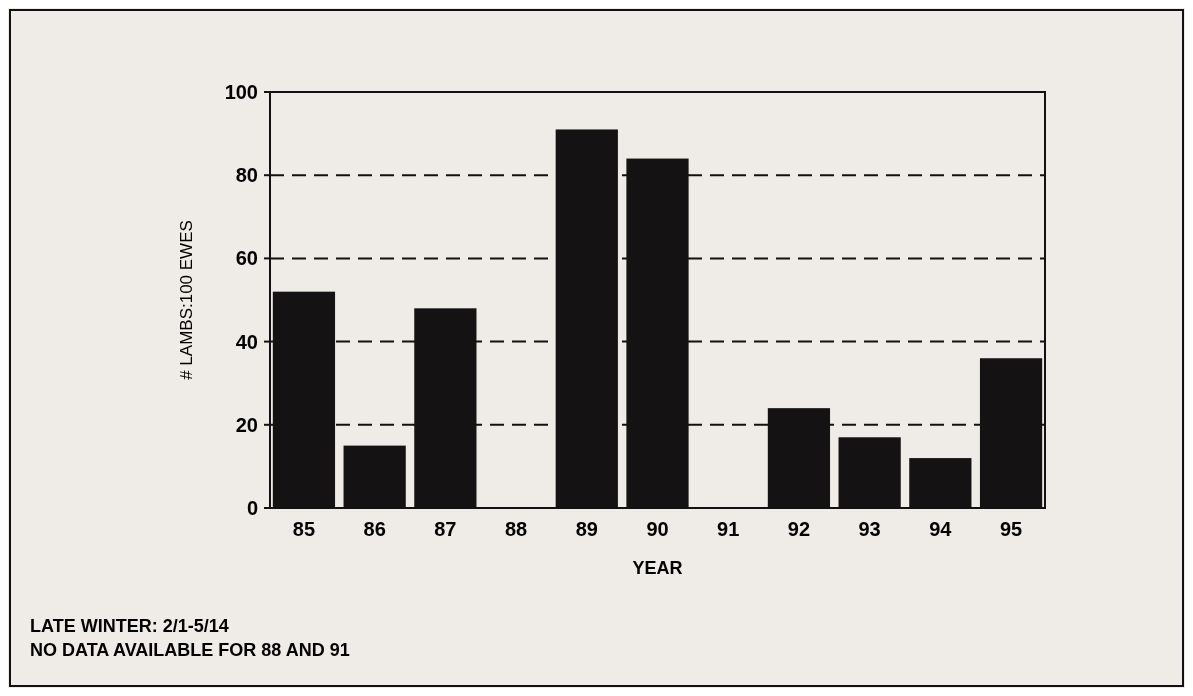 Image resolution: width=1193 pixels, height=696 pixels. Describe the element at coordinates (1011, 529) in the screenshot. I see `x-tick-label: 95` at that location.